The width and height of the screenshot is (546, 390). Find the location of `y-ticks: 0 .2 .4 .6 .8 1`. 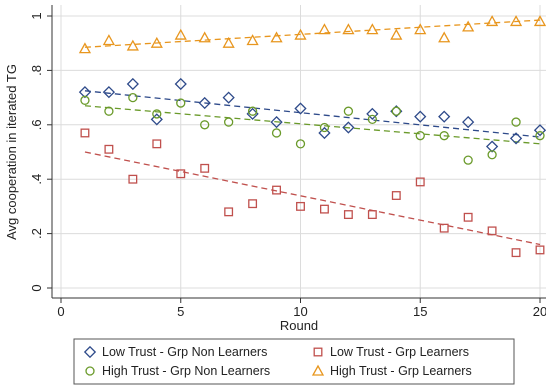

y-ticks: 0 .2 .4 .6 .8 1 is located at coordinates (40, 152).